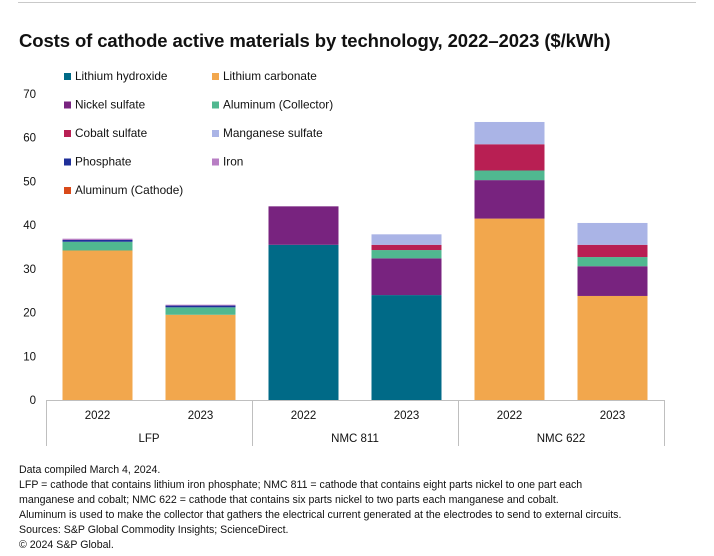 The image size is (714, 556). Describe the element at coordinates (90, 470) in the screenshot. I see `footnote-date: Data compiled March 4, 2024.` at that location.